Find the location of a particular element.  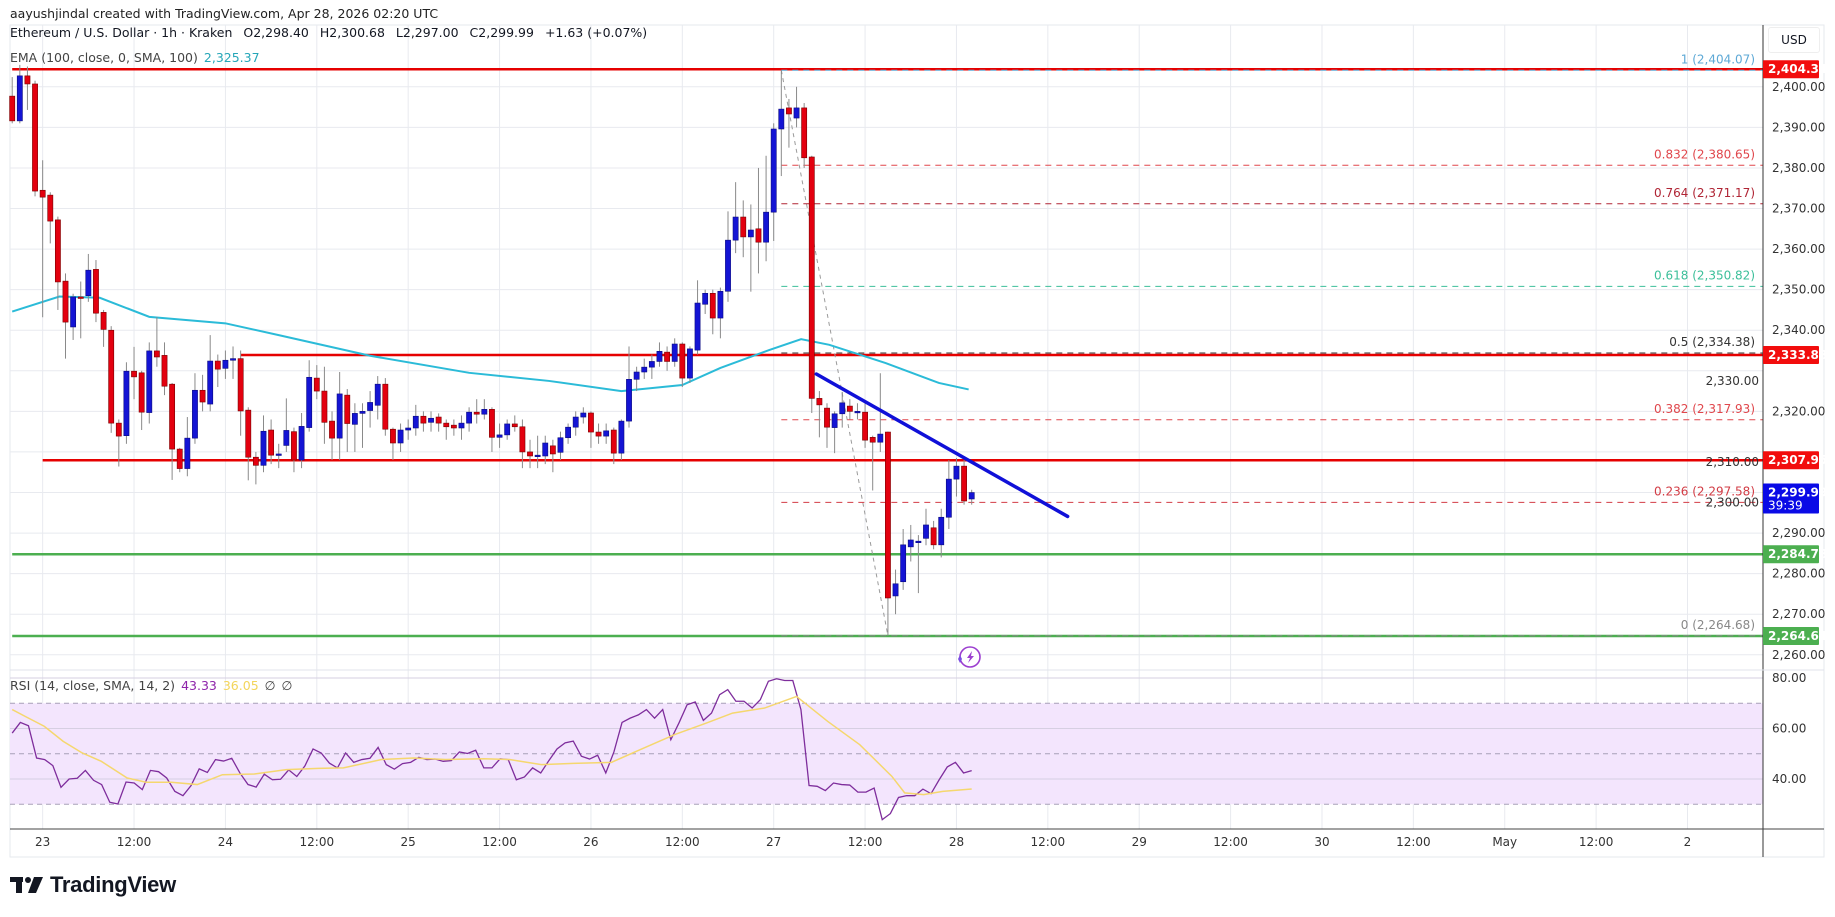

fib-level-label: 0.618 (2,350.82) is located at coordinates (1704, 275).